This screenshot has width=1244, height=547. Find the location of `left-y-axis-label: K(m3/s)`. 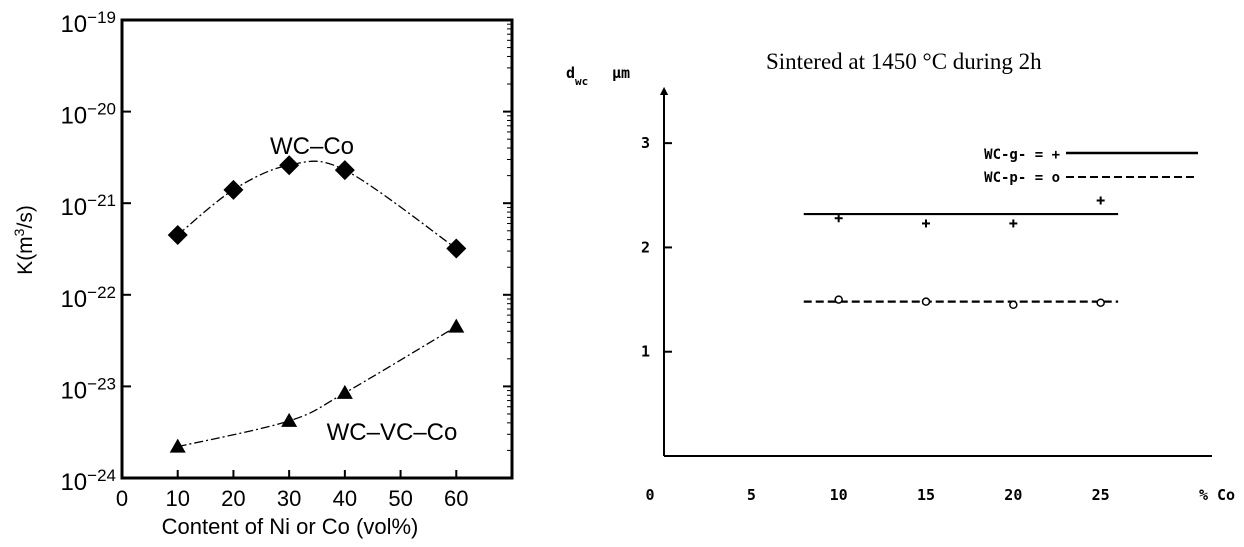

left-y-axis-label: K(m3/s) is located at coordinates (24, 240).